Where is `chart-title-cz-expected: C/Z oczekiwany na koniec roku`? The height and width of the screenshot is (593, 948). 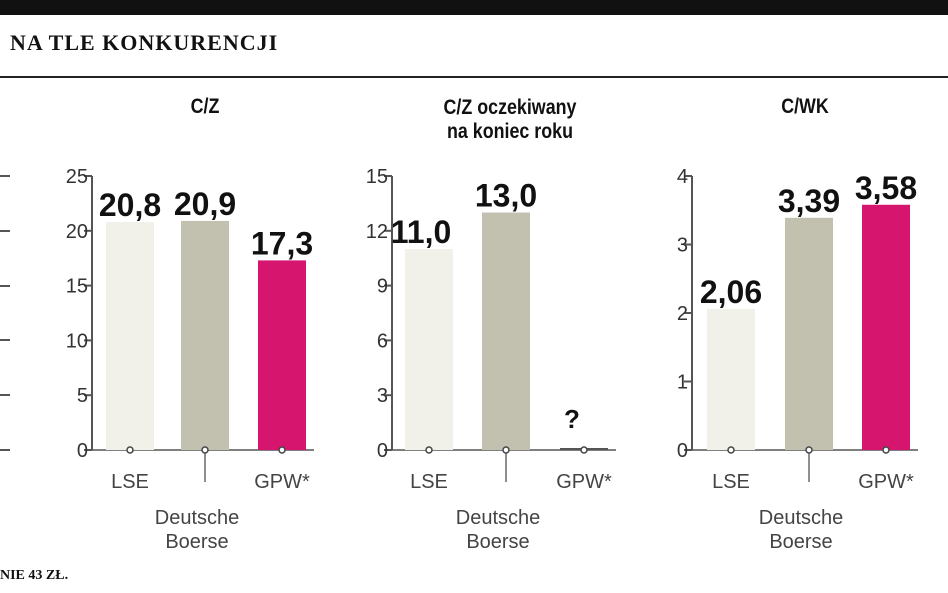 chart-title-cz-expected: C/Z oczekiwany na koniec roku is located at coordinates (510, 119).